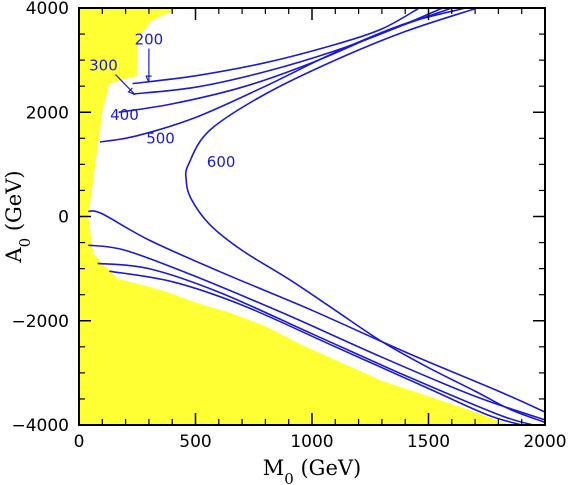 Image resolution: width=568 pixels, height=485 pixels. Describe the element at coordinates (221, 162) in the screenshot. I see `contour-label-600: 600` at that location.